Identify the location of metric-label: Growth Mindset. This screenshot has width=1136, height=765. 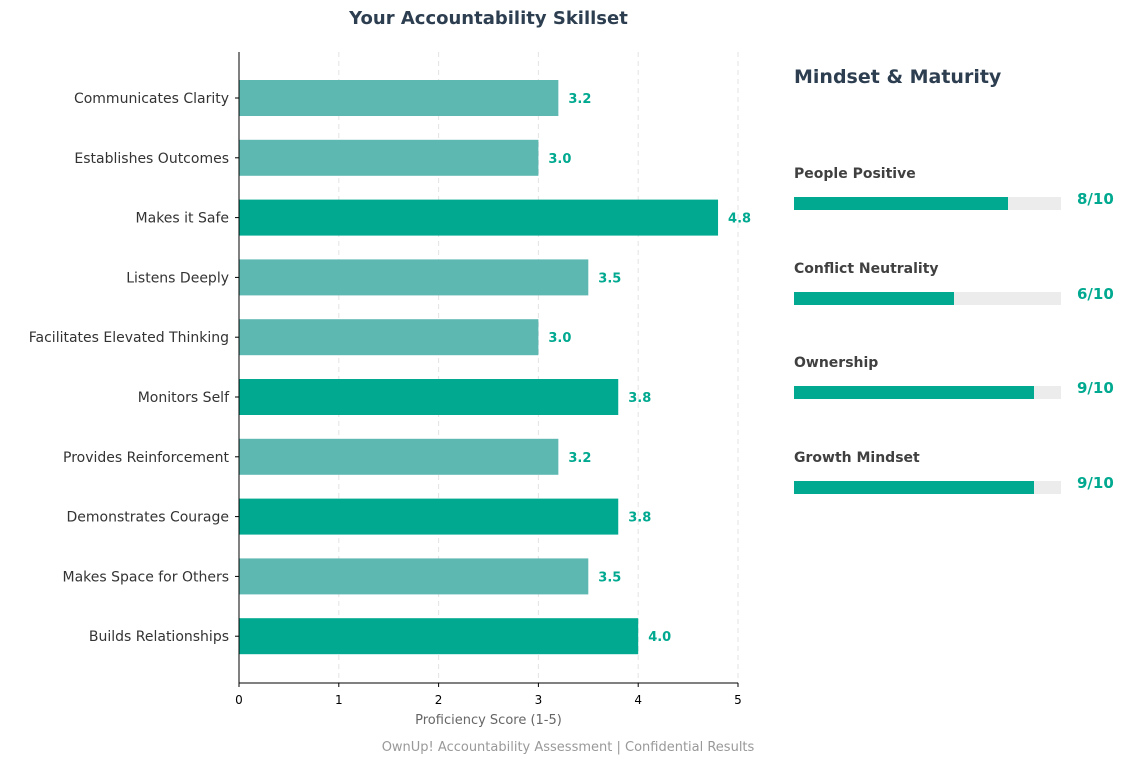
(857, 457).